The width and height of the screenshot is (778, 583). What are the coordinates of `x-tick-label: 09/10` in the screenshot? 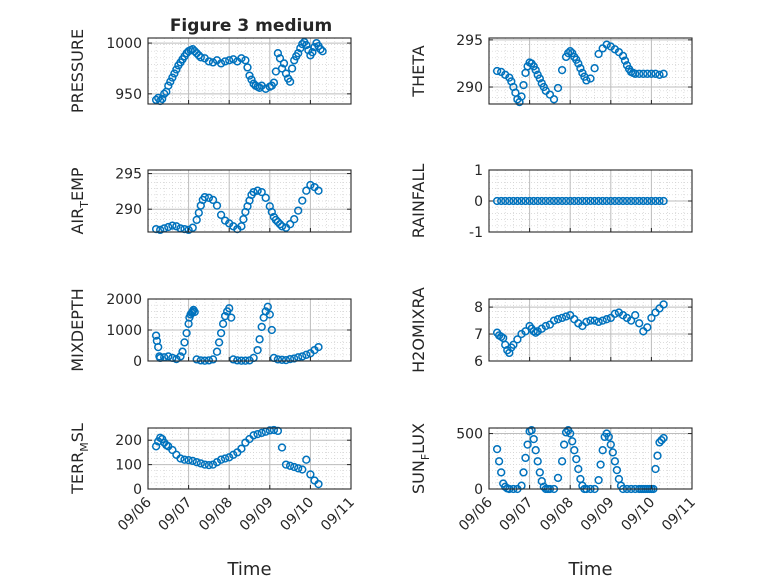 It's located at (638, 515).